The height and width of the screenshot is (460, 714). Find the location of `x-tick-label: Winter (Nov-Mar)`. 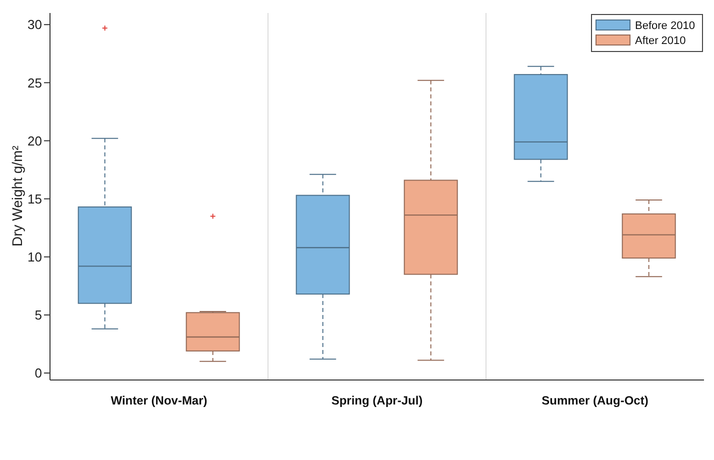

x-tick-label: Winter (Nov-Mar) is located at coordinates (159, 401).